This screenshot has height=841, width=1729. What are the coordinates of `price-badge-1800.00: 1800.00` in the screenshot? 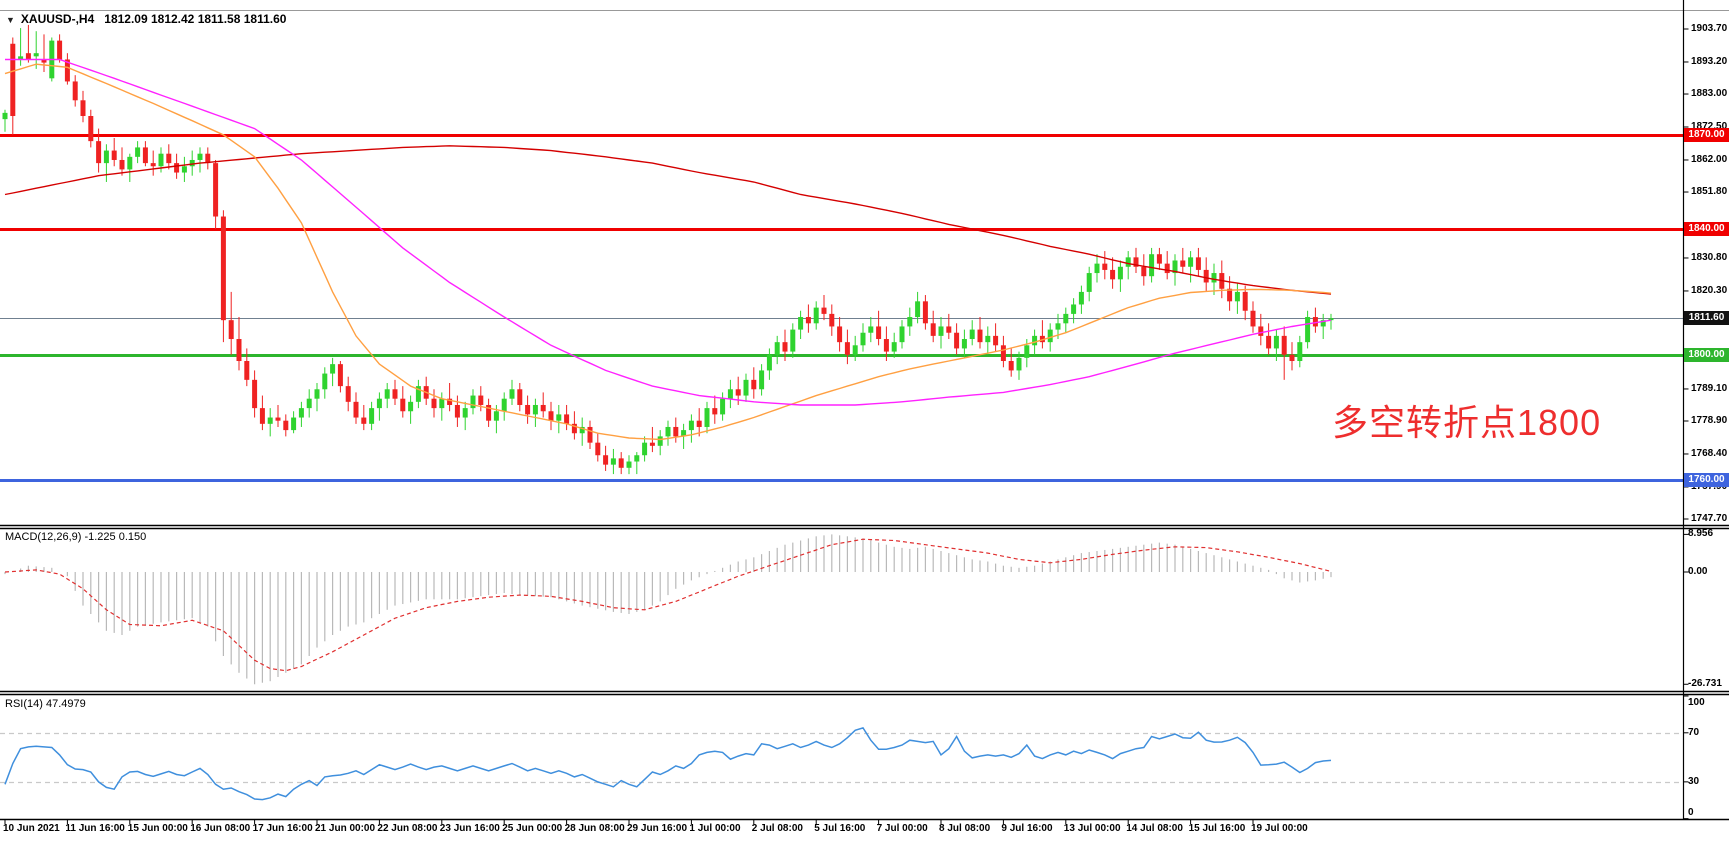 It's located at (1706, 355).